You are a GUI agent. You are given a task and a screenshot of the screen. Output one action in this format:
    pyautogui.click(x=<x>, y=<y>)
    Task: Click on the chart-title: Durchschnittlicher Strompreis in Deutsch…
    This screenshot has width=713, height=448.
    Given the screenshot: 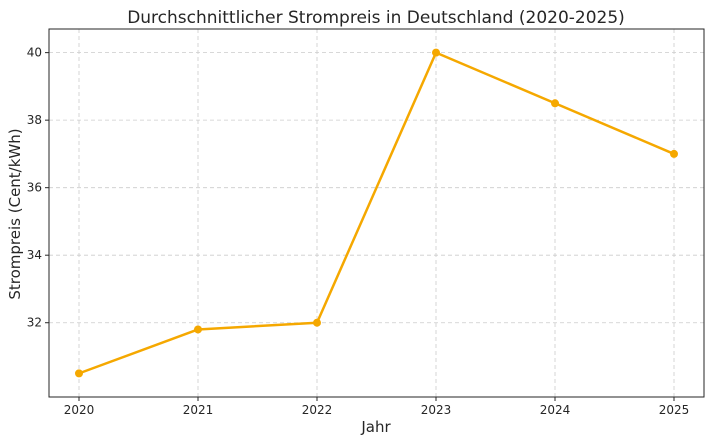 What is the action you would take?
    pyautogui.click(x=376, y=18)
    